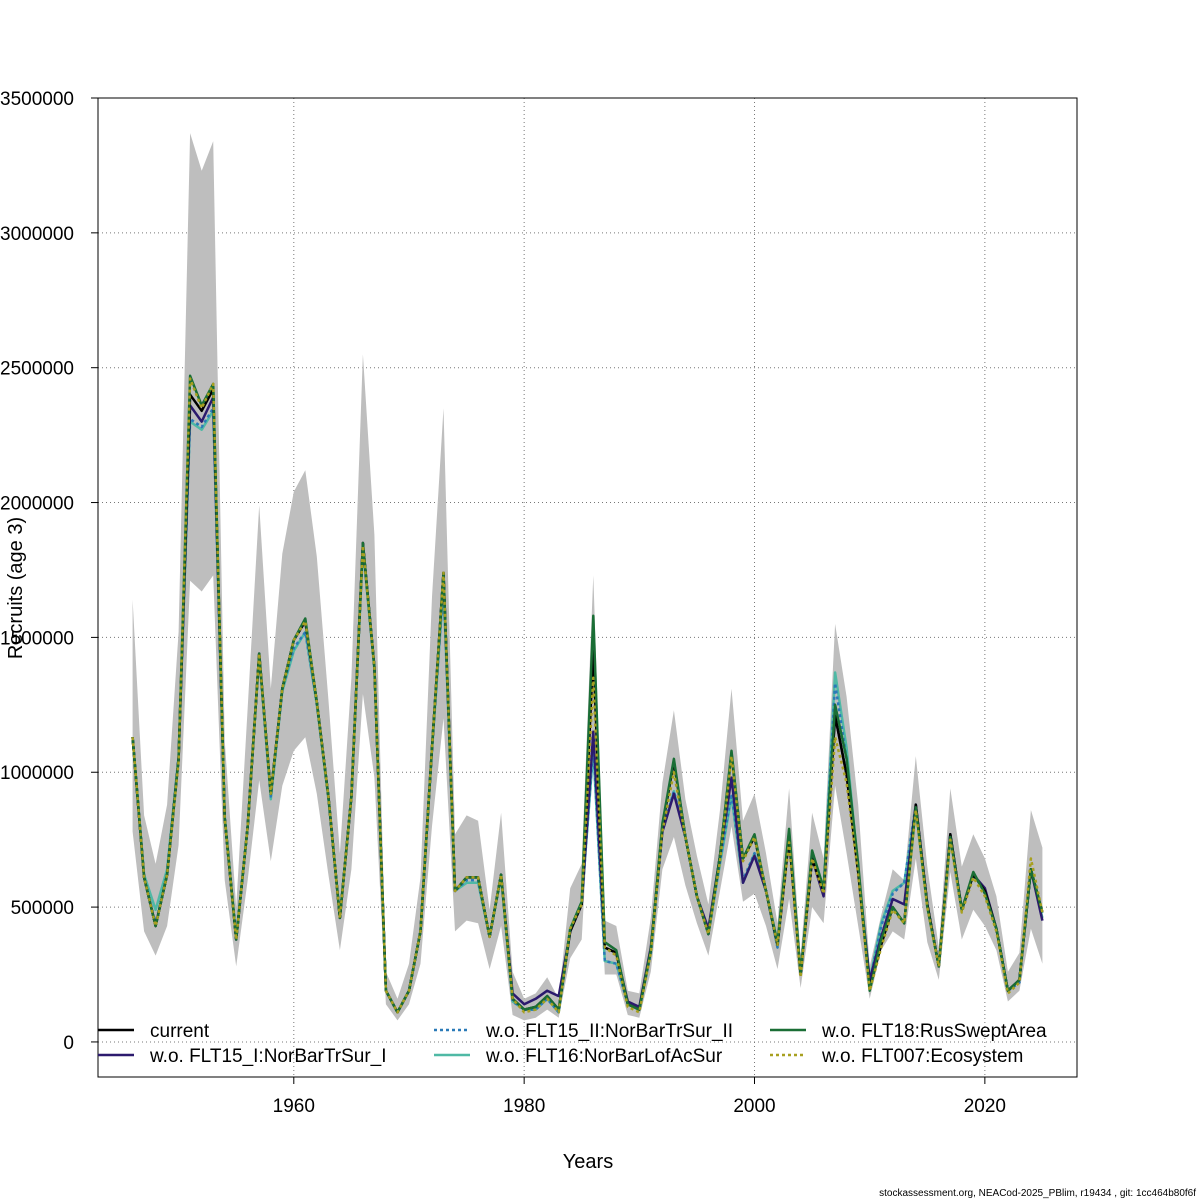 Image resolution: width=1200 pixels, height=1200 pixels. Describe the element at coordinates (268, 1056) in the screenshot. I see `legend-label-1: w.o. FLT15_I:NorBarTrSur_I` at that location.